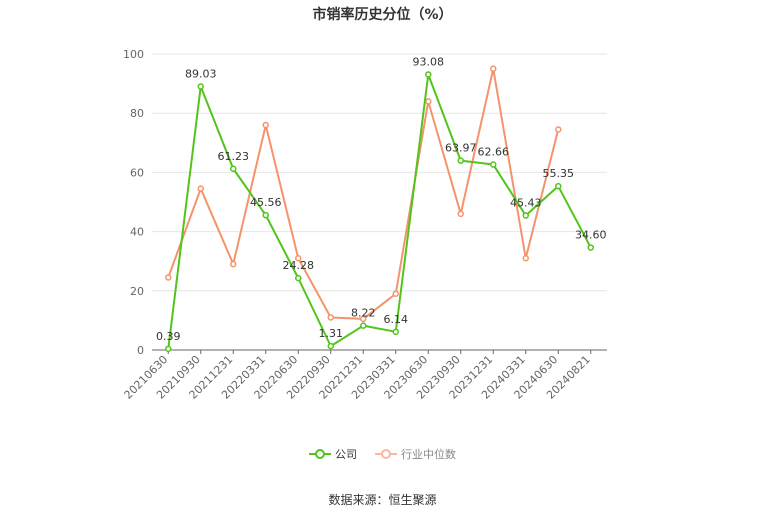 The width and height of the screenshot is (765, 517). What do you see at coordinates (526, 203) in the screenshot?
I see `data-label: 45.43` at bounding box center [526, 203].